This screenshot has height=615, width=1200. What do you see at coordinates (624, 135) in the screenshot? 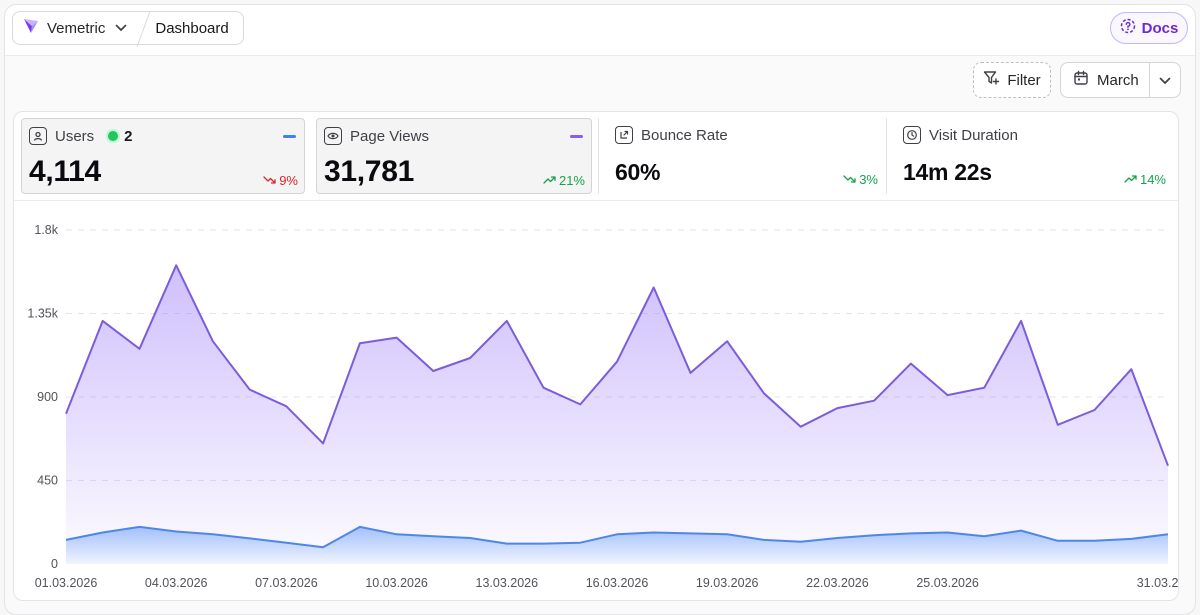
I see `bounce-icon` at bounding box center [624, 135].